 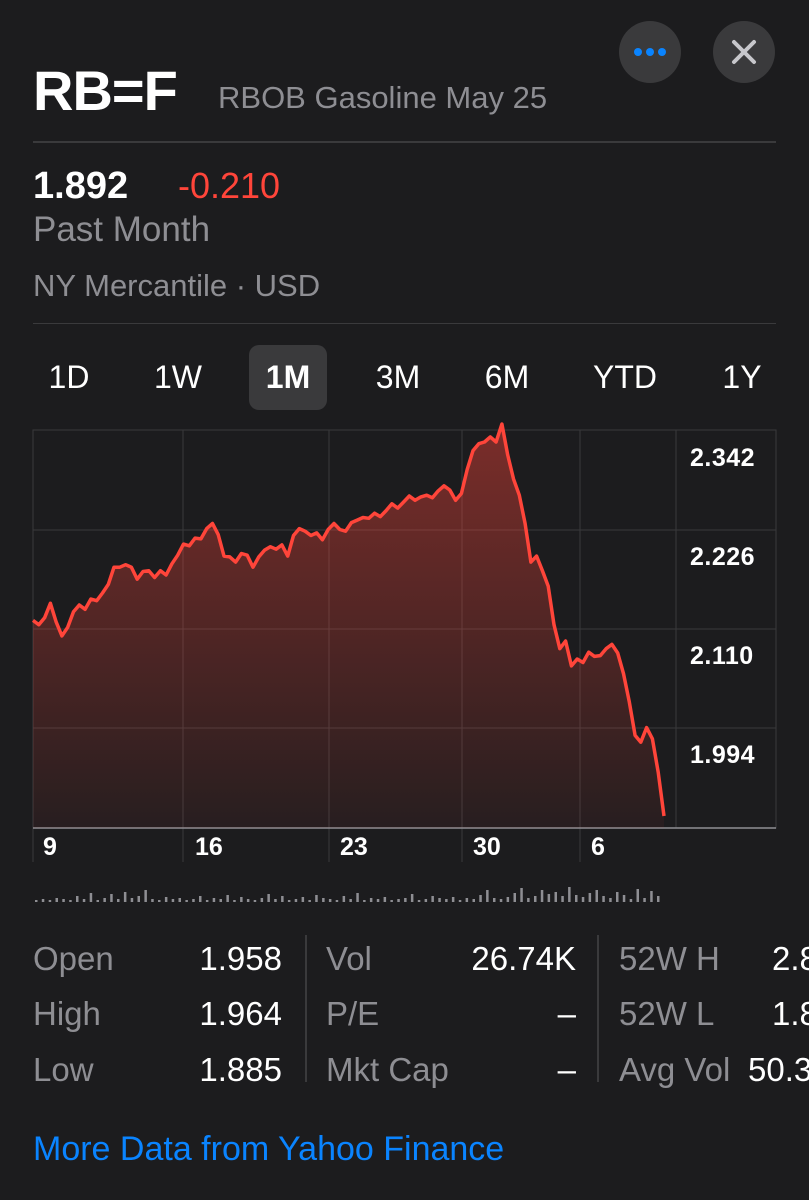 What do you see at coordinates (67, 1013) in the screenshot?
I see `stat-label-high: High` at bounding box center [67, 1013].